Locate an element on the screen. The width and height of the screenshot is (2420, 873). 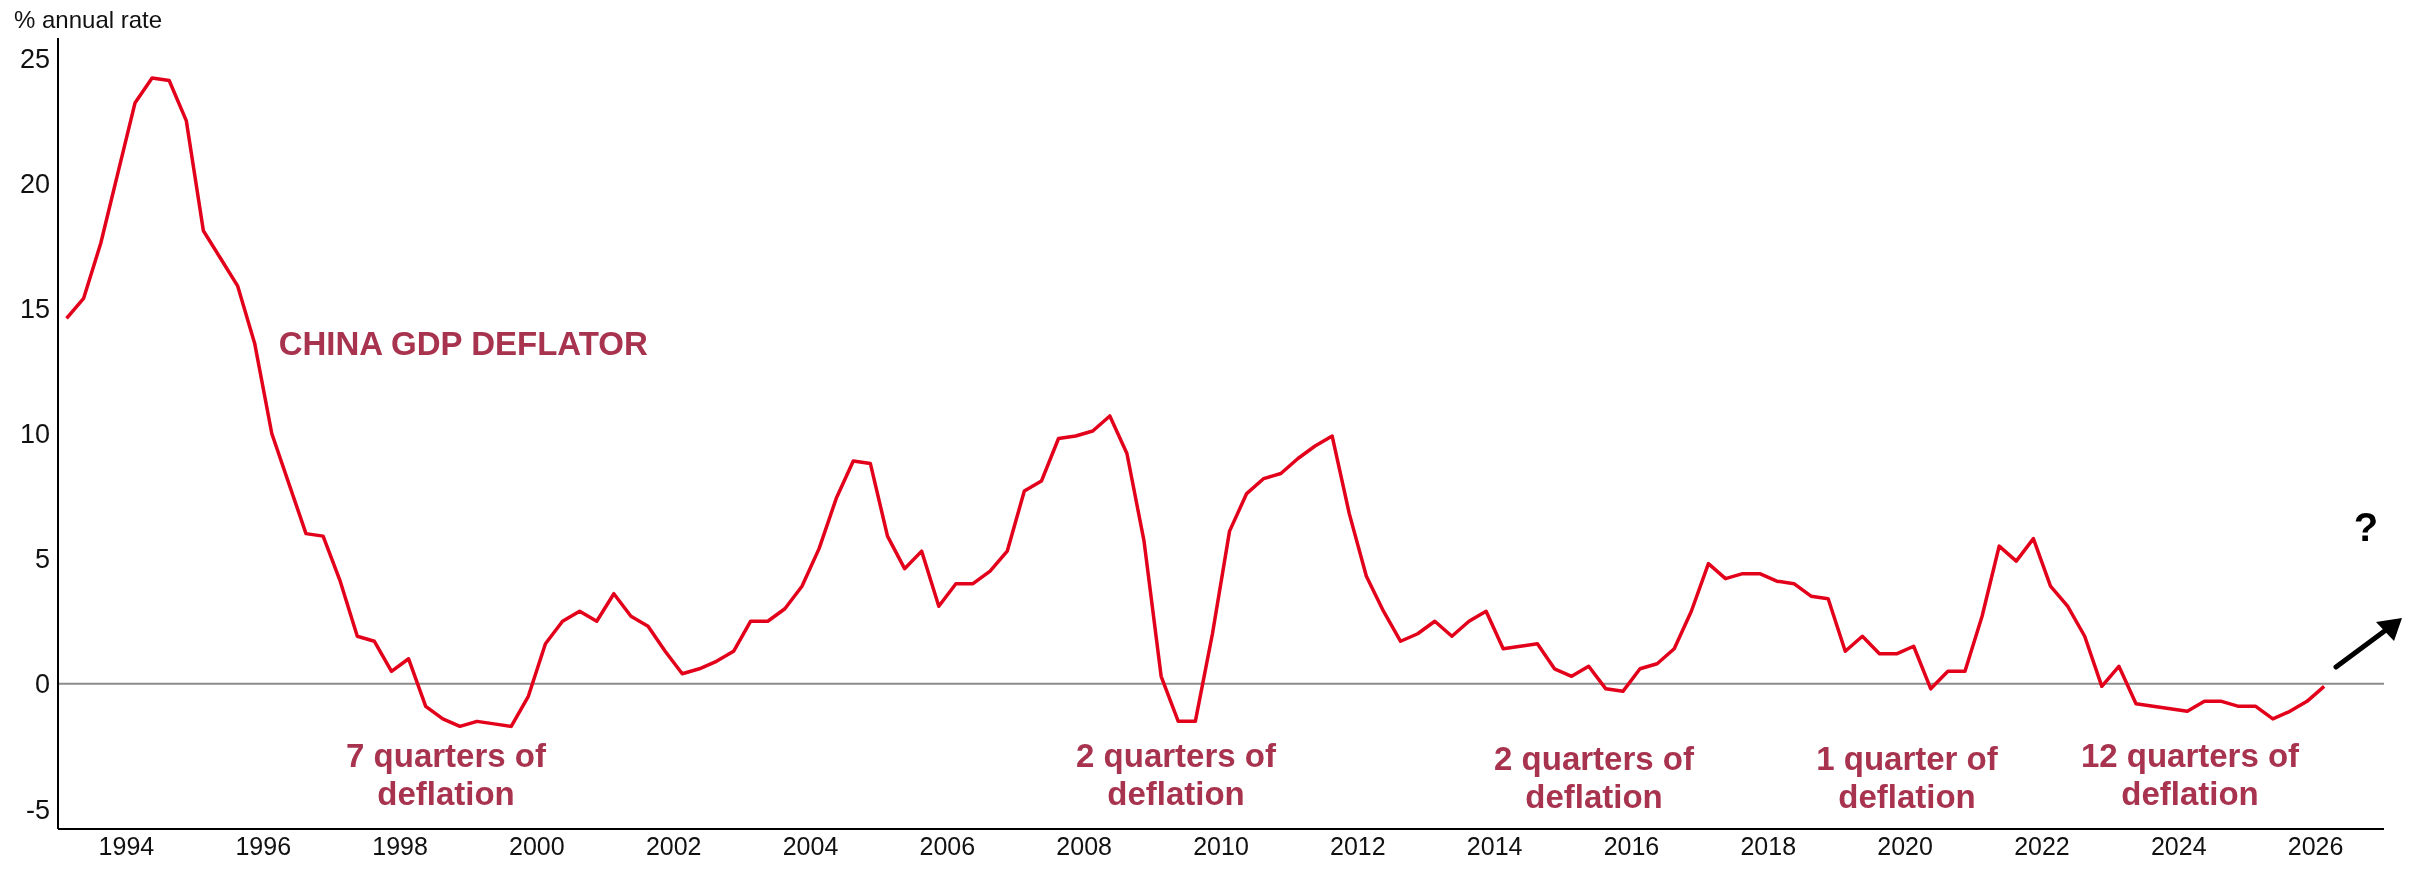
y-tick-label: 5 is located at coordinates (42, 559).